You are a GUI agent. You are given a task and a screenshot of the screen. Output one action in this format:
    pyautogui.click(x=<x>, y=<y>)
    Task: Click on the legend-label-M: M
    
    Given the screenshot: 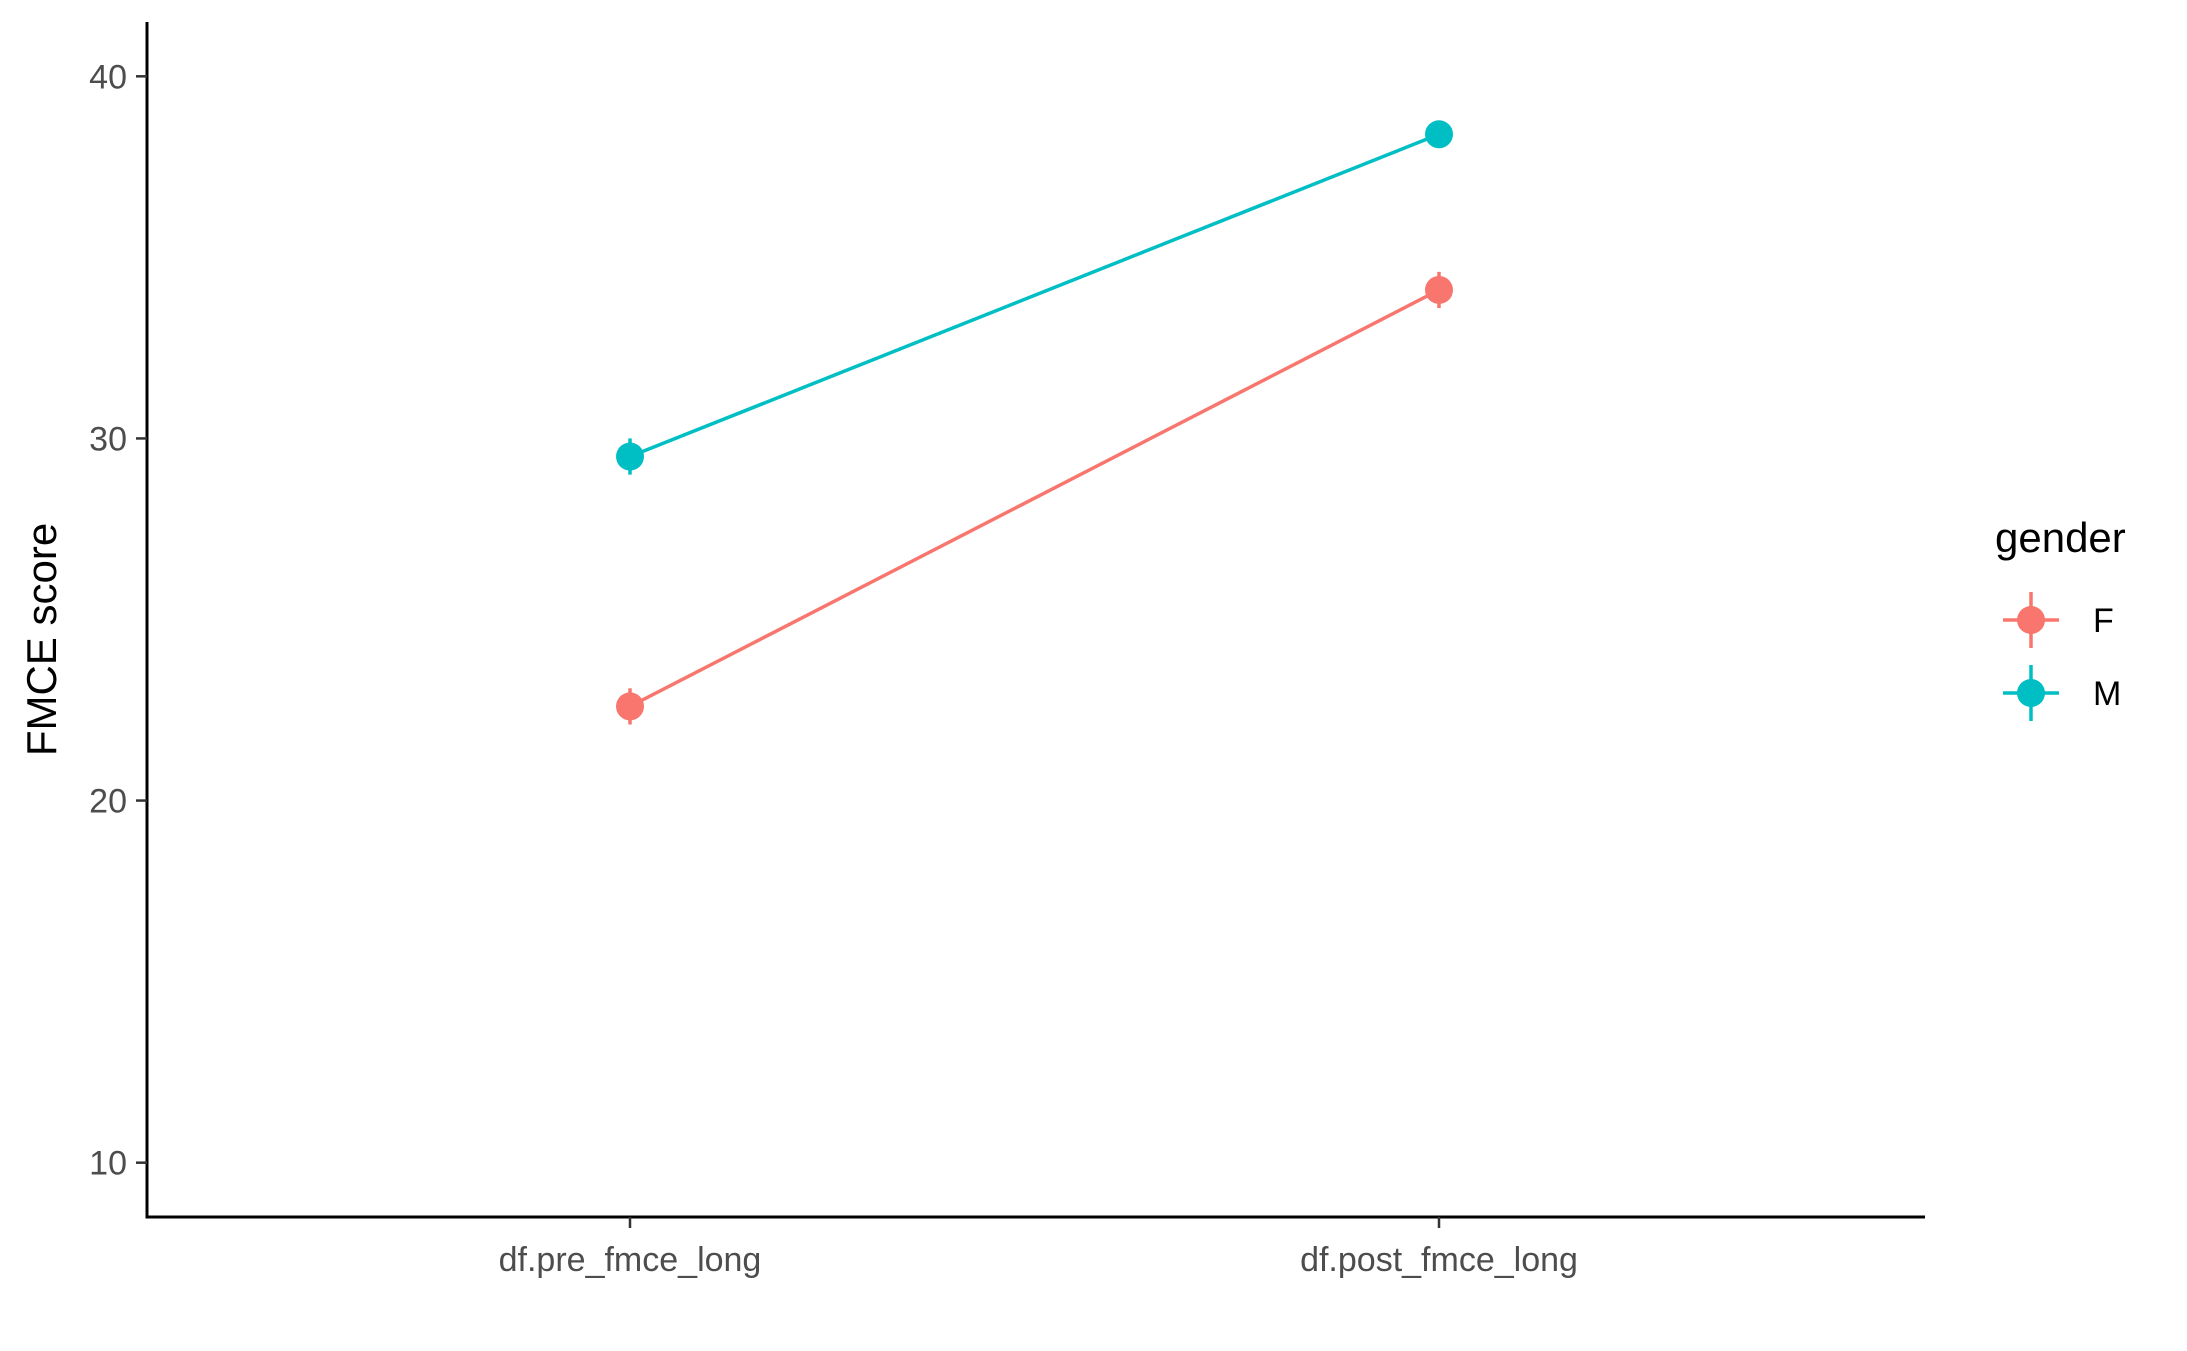 What is the action you would take?
    pyautogui.click(x=2107, y=694)
    